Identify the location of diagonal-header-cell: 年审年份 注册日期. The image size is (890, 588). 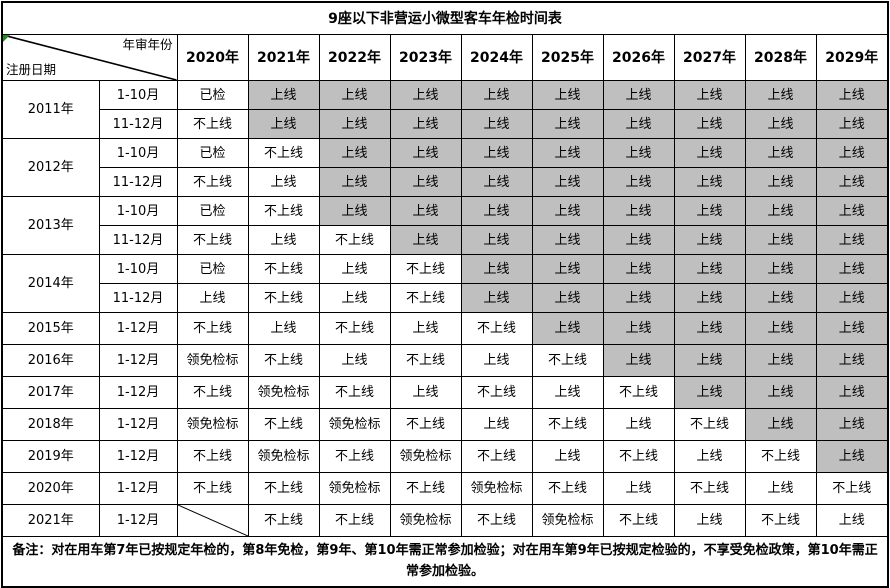
(89, 57).